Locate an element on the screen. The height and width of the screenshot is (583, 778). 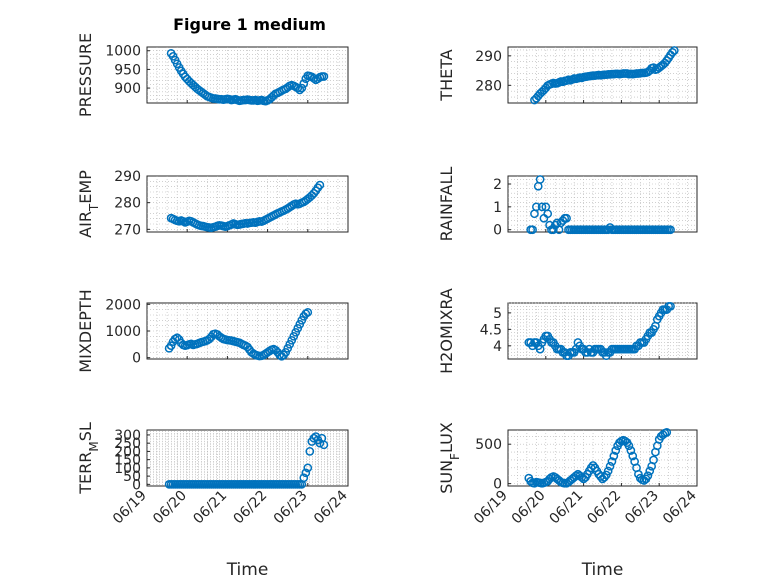
y-tick-label: 2 is located at coordinates (497, 185).